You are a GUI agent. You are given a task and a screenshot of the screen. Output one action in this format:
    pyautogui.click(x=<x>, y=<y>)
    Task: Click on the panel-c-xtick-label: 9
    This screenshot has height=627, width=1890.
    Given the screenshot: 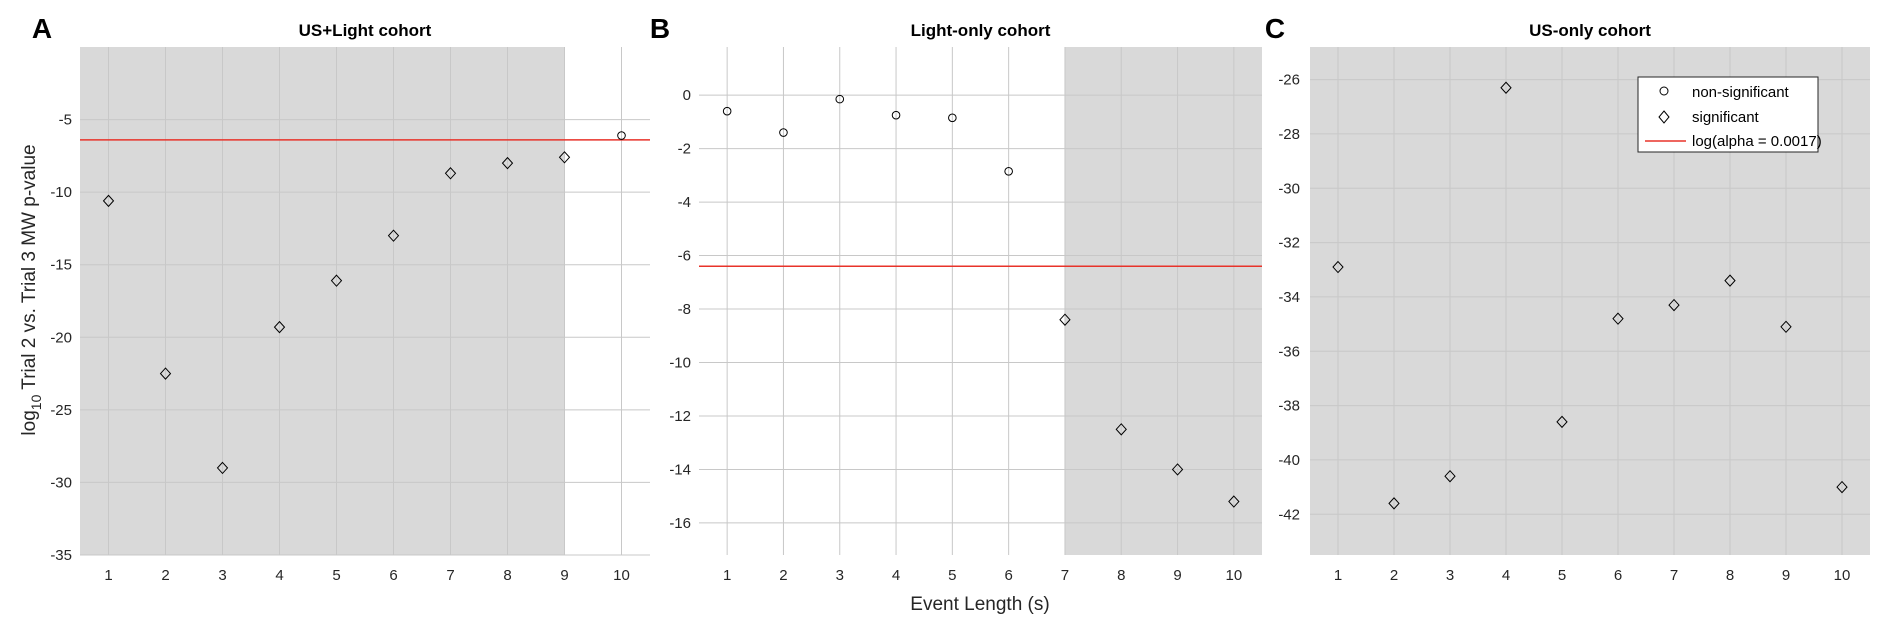 What is the action you would take?
    pyautogui.click(x=1786, y=575)
    